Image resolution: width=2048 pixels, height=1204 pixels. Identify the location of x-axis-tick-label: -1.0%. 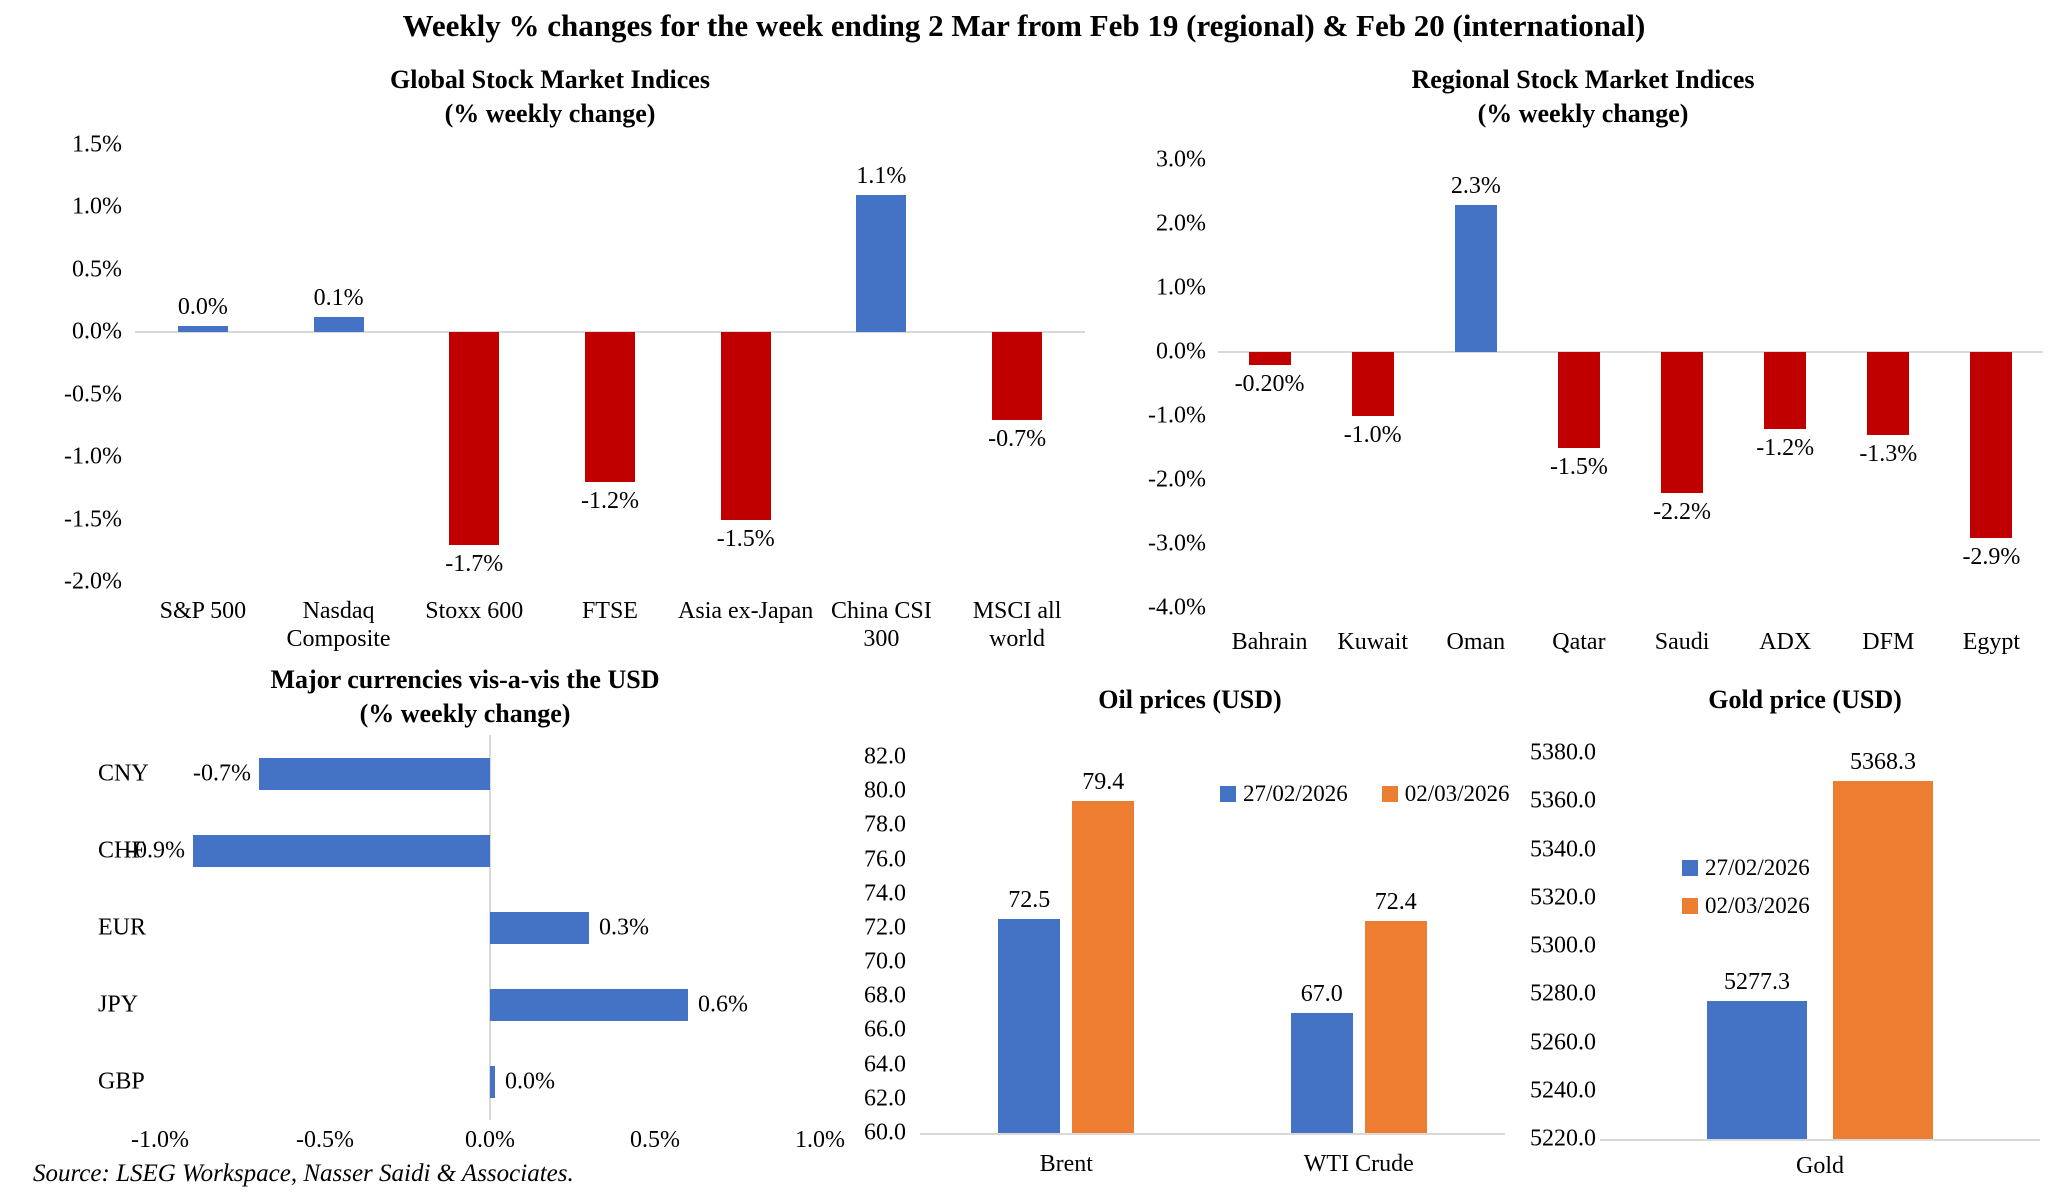
(160, 1140).